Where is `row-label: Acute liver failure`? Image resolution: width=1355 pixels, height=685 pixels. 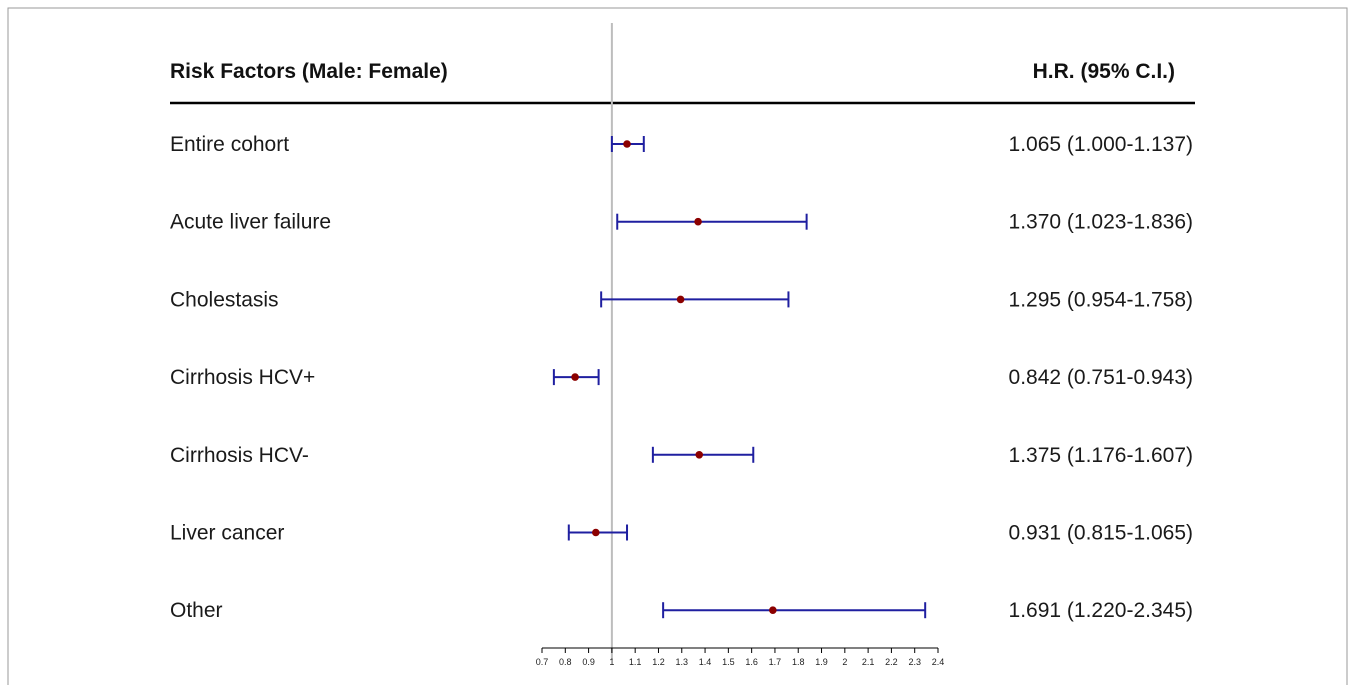 row-label: Acute liver failure is located at coordinates (250, 222).